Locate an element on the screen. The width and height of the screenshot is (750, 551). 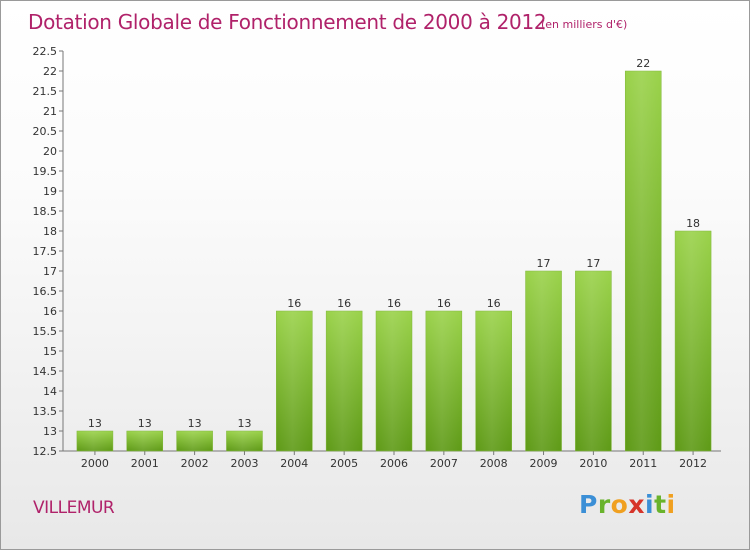
x-tick-label: 2007 is located at coordinates (444, 463).